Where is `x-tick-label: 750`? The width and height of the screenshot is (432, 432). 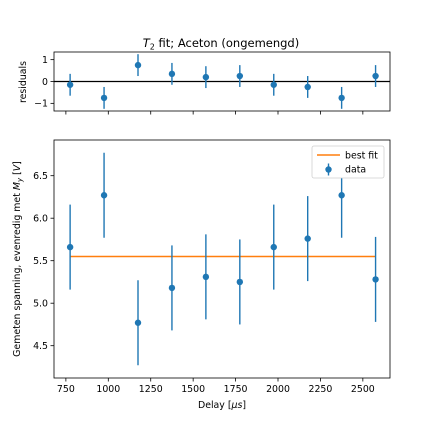 x-tick-label: 750 is located at coordinates (66, 389).